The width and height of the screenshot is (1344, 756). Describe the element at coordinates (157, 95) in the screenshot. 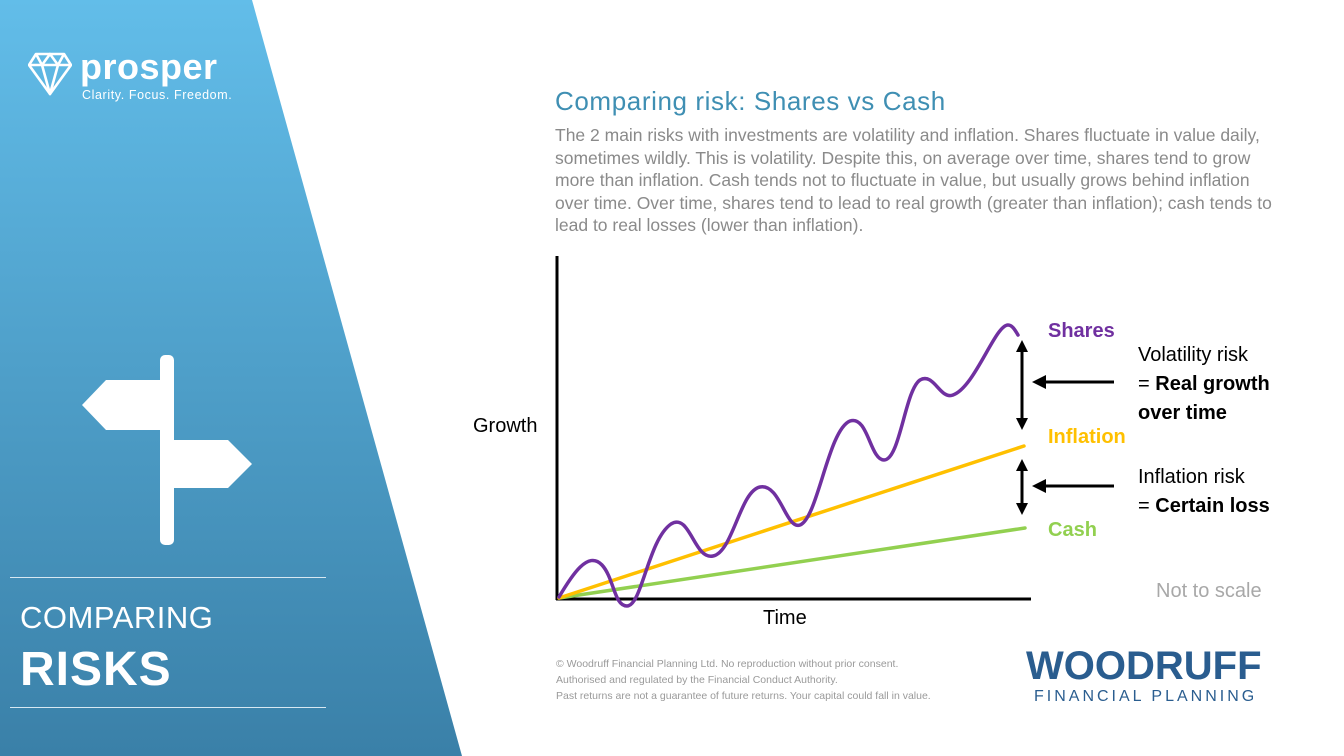

I see `brand-tagline: Clarity. Focus. Freedom.` at that location.